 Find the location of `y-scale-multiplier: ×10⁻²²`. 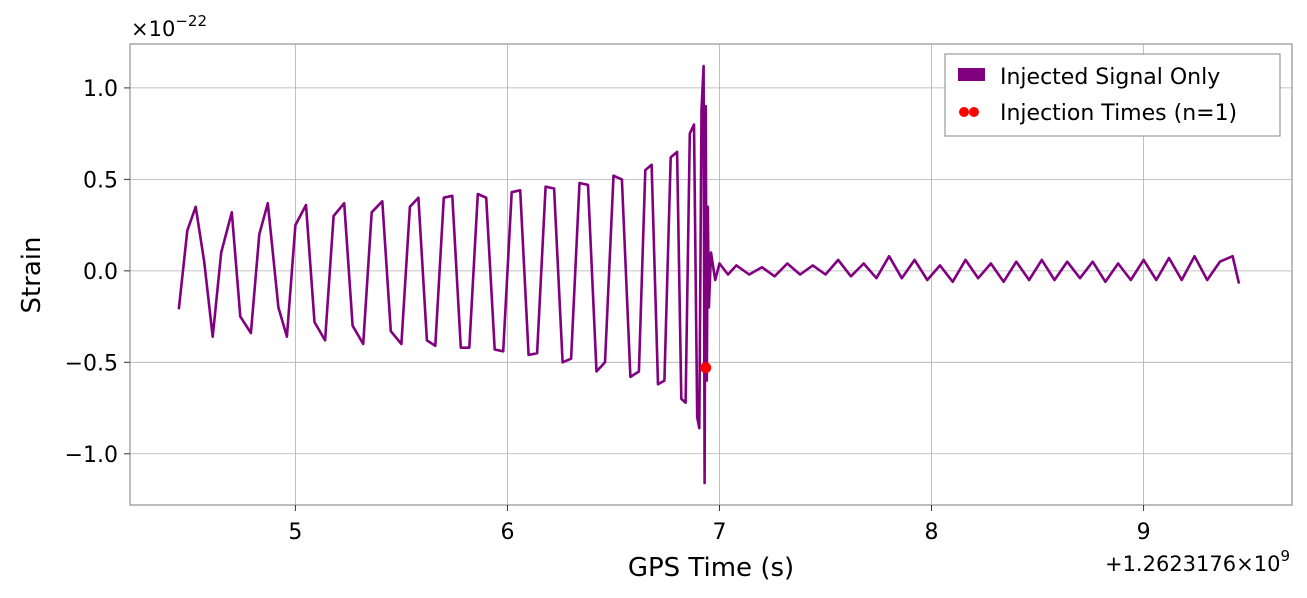

y-scale-multiplier: ×10⁻²² is located at coordinates (169, 26).